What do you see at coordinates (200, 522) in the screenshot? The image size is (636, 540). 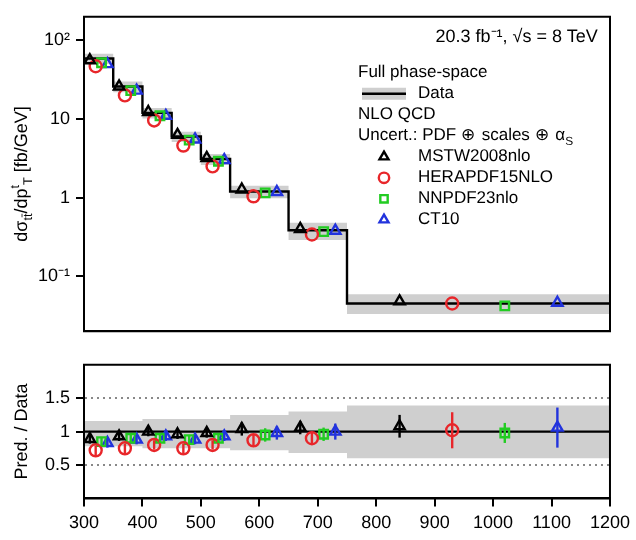 I see `x-tick-label: 500` at bounding box center [200, 522].